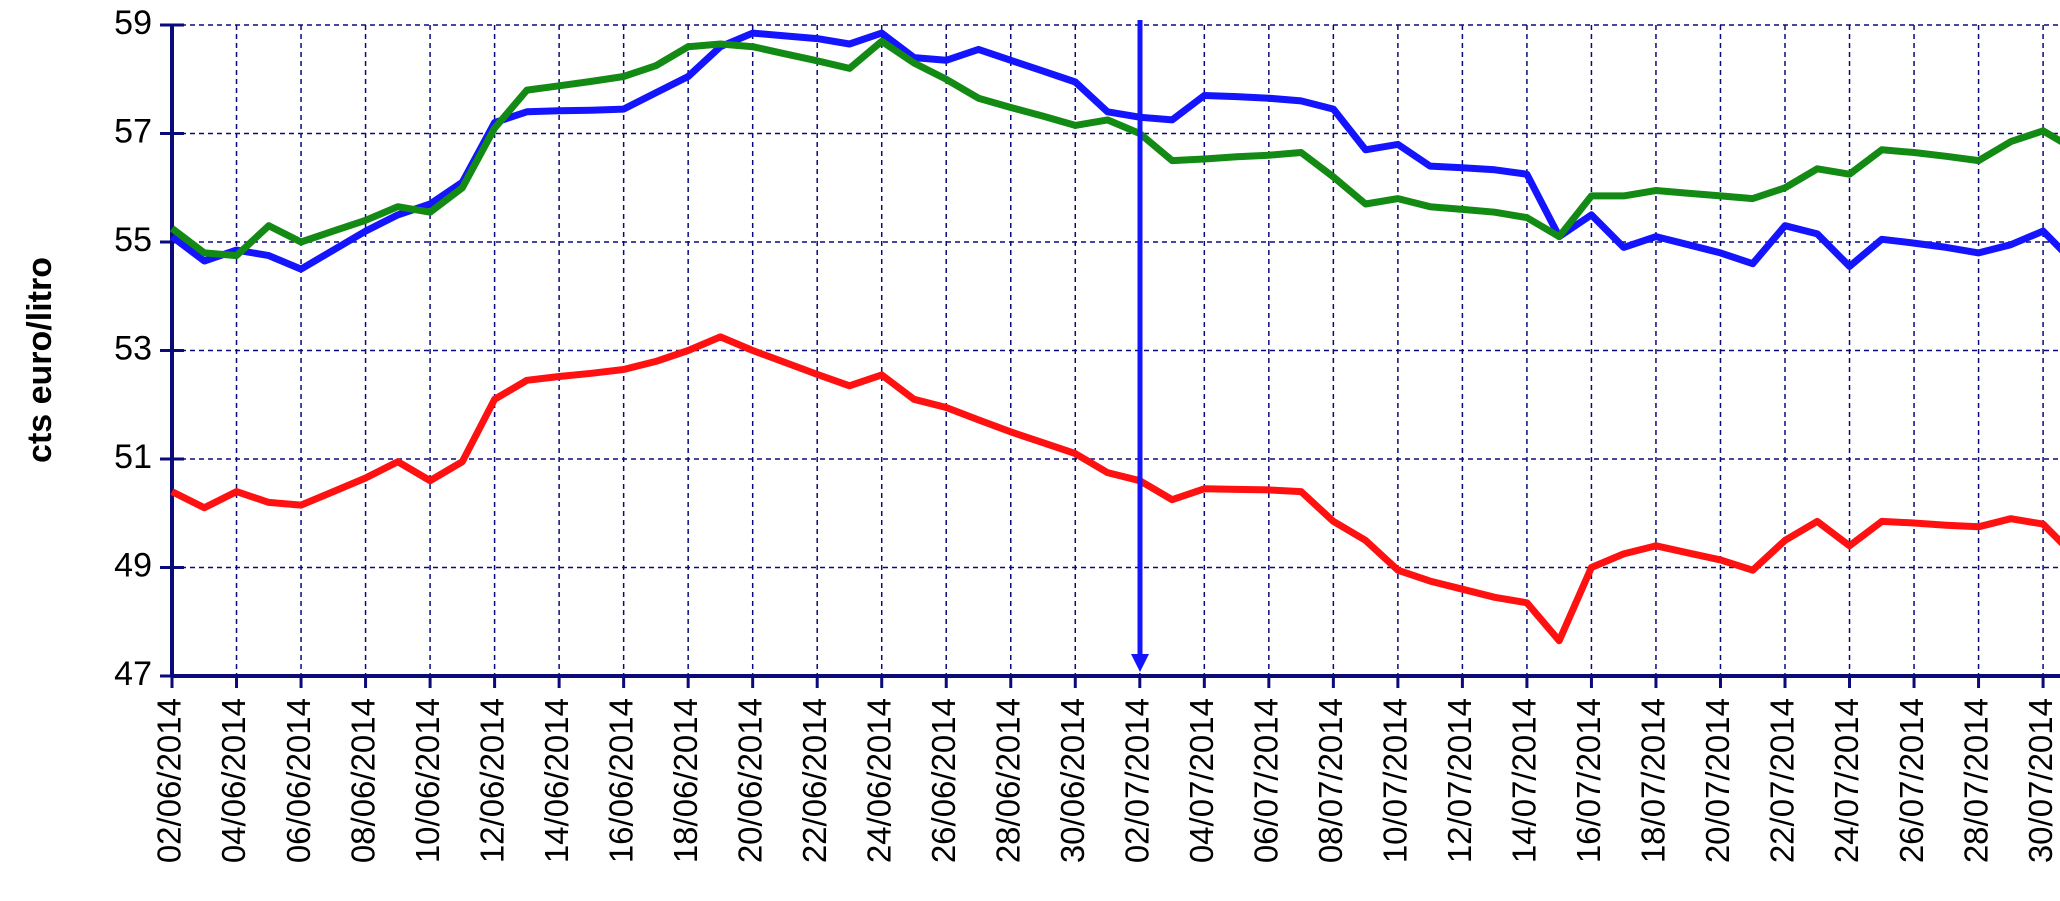  What do you see at coordinates (1330, 780) in the screenshot?
I see `x-tick-label: 08/07/2014` at bounding box center [1330, 780].